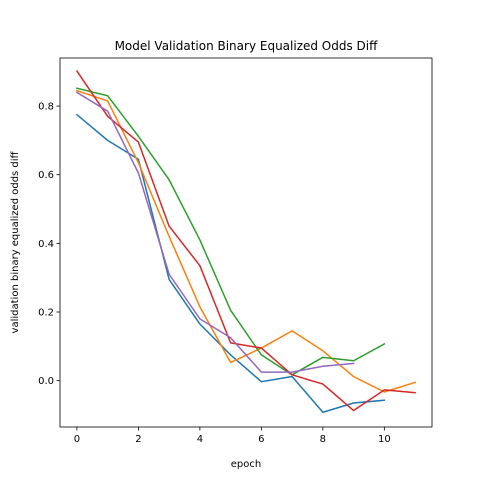  What do you see at coordinates (46, 244) in the screenshot?
I see `y-tick-label: 0.4` at bounding box center [46, 244].